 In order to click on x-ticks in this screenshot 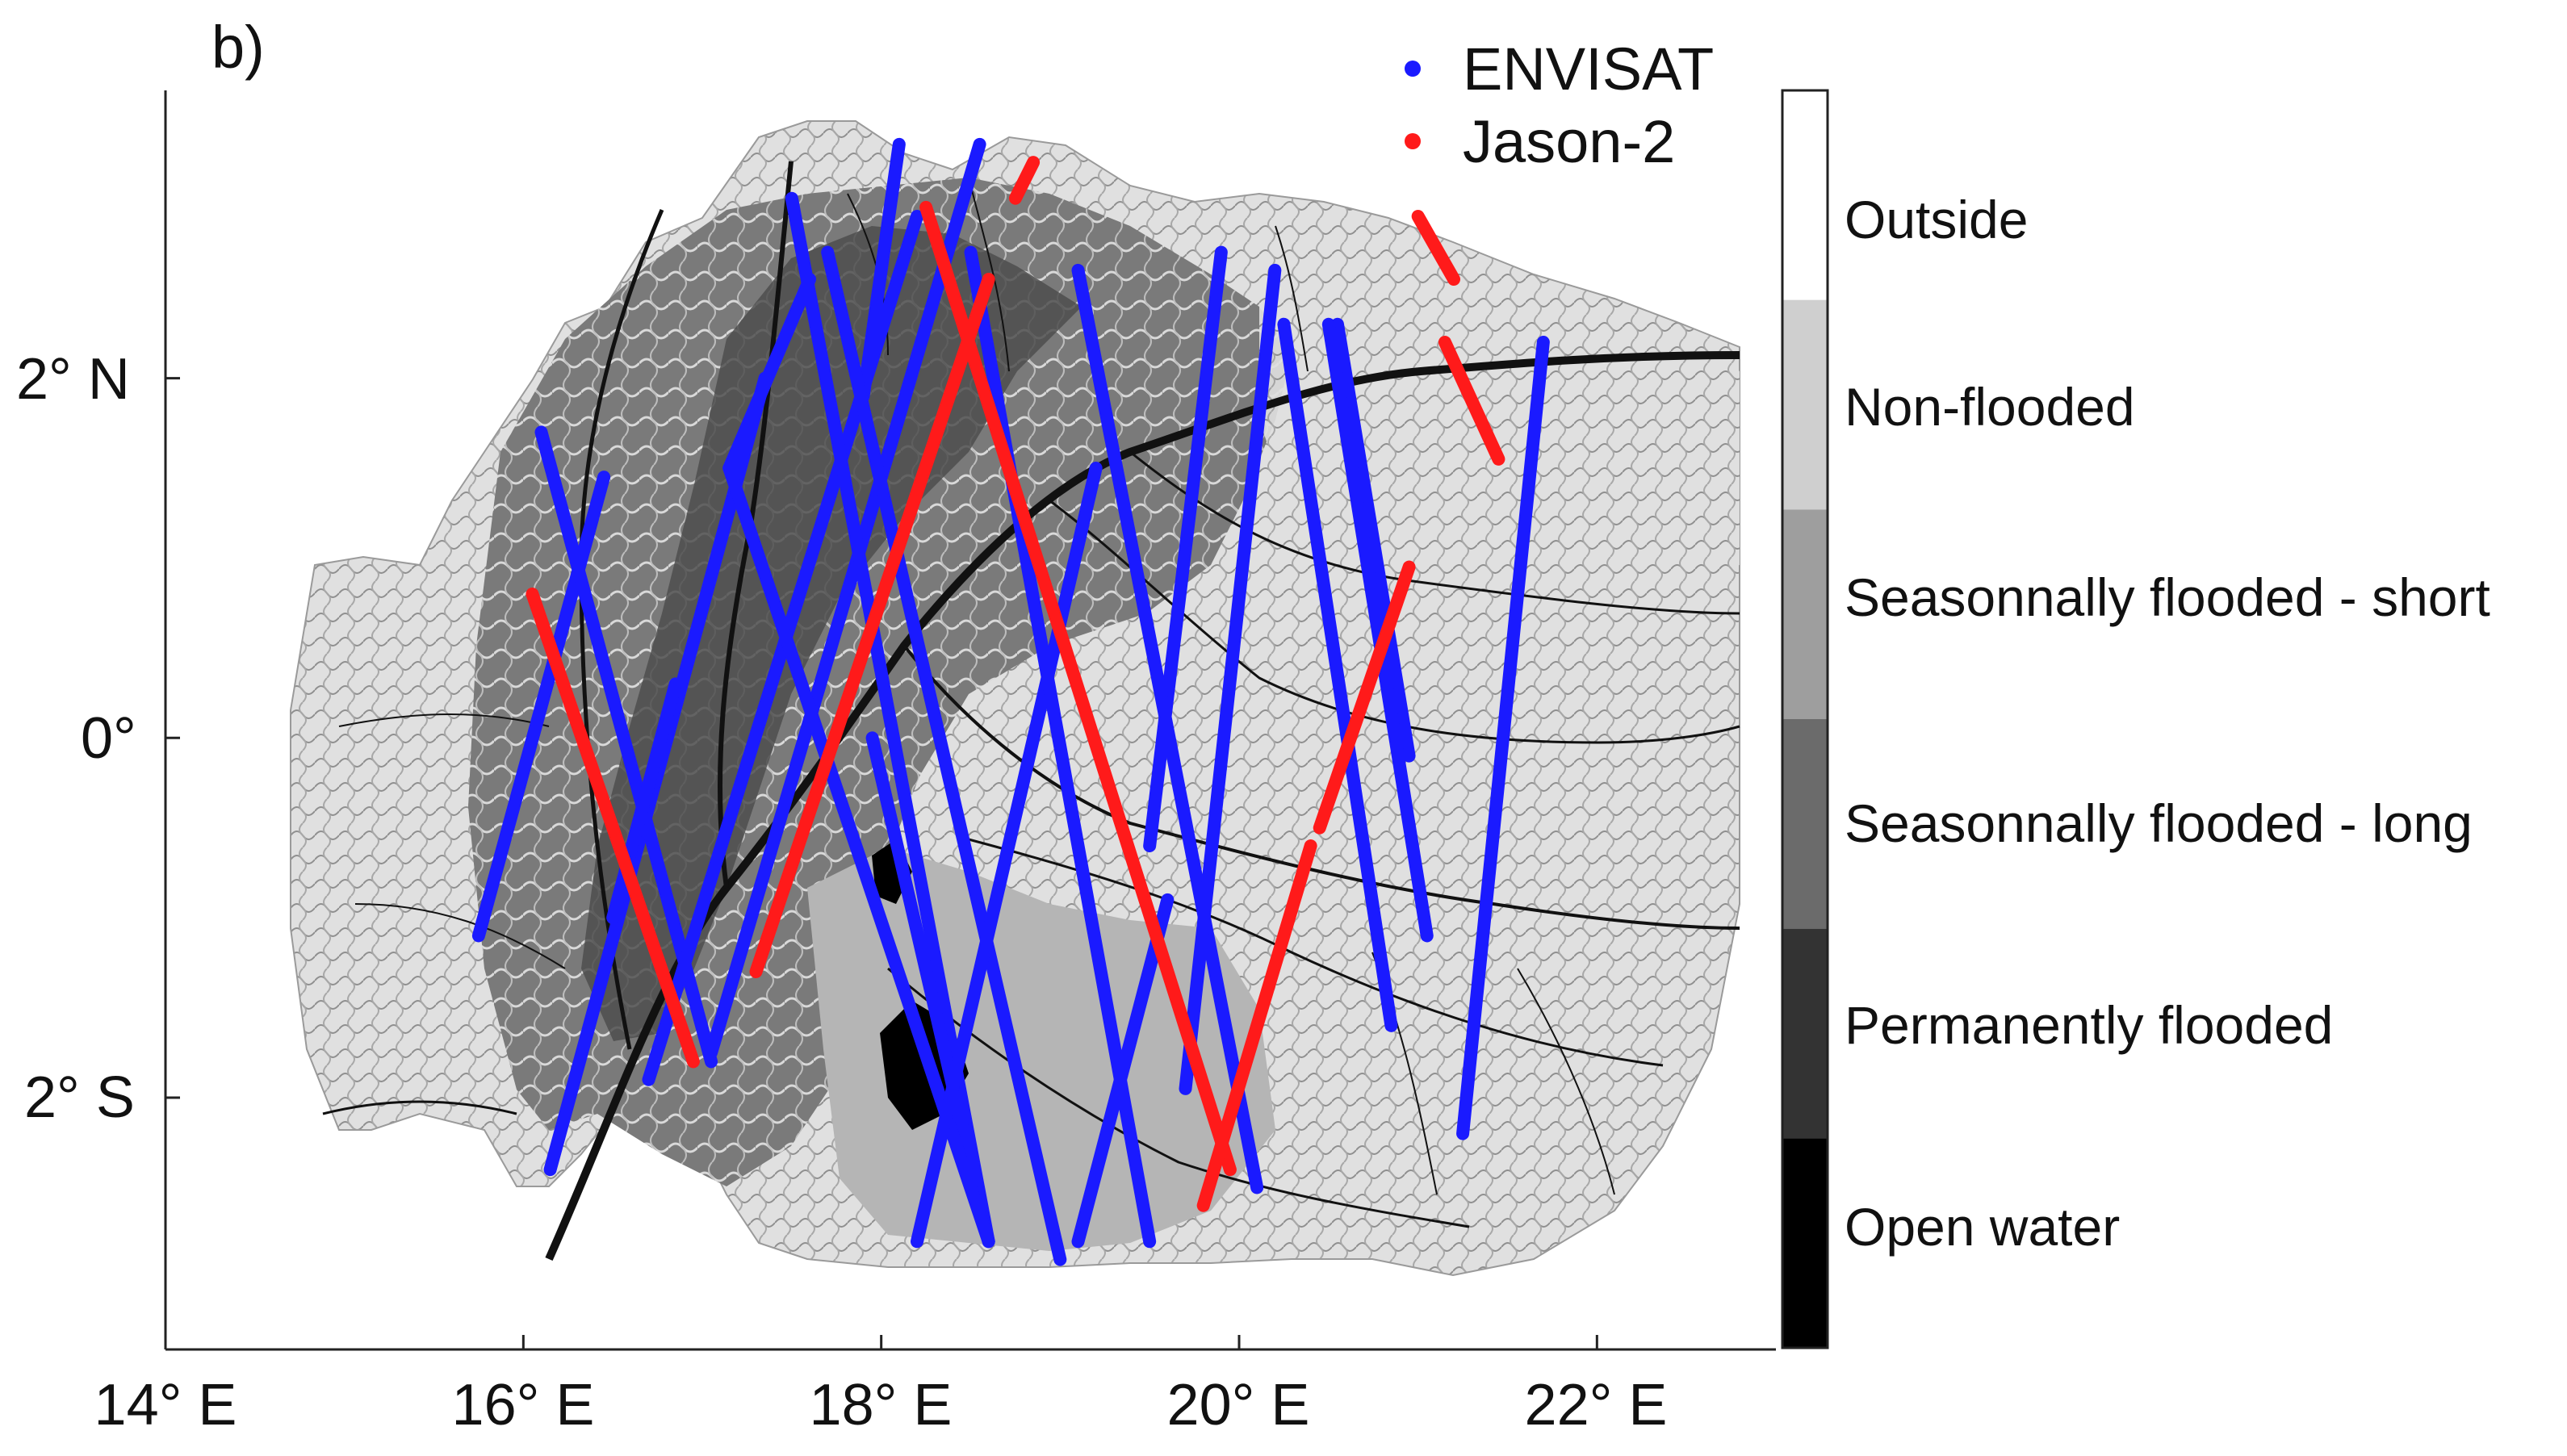, I will do `click(881, 1342)`.